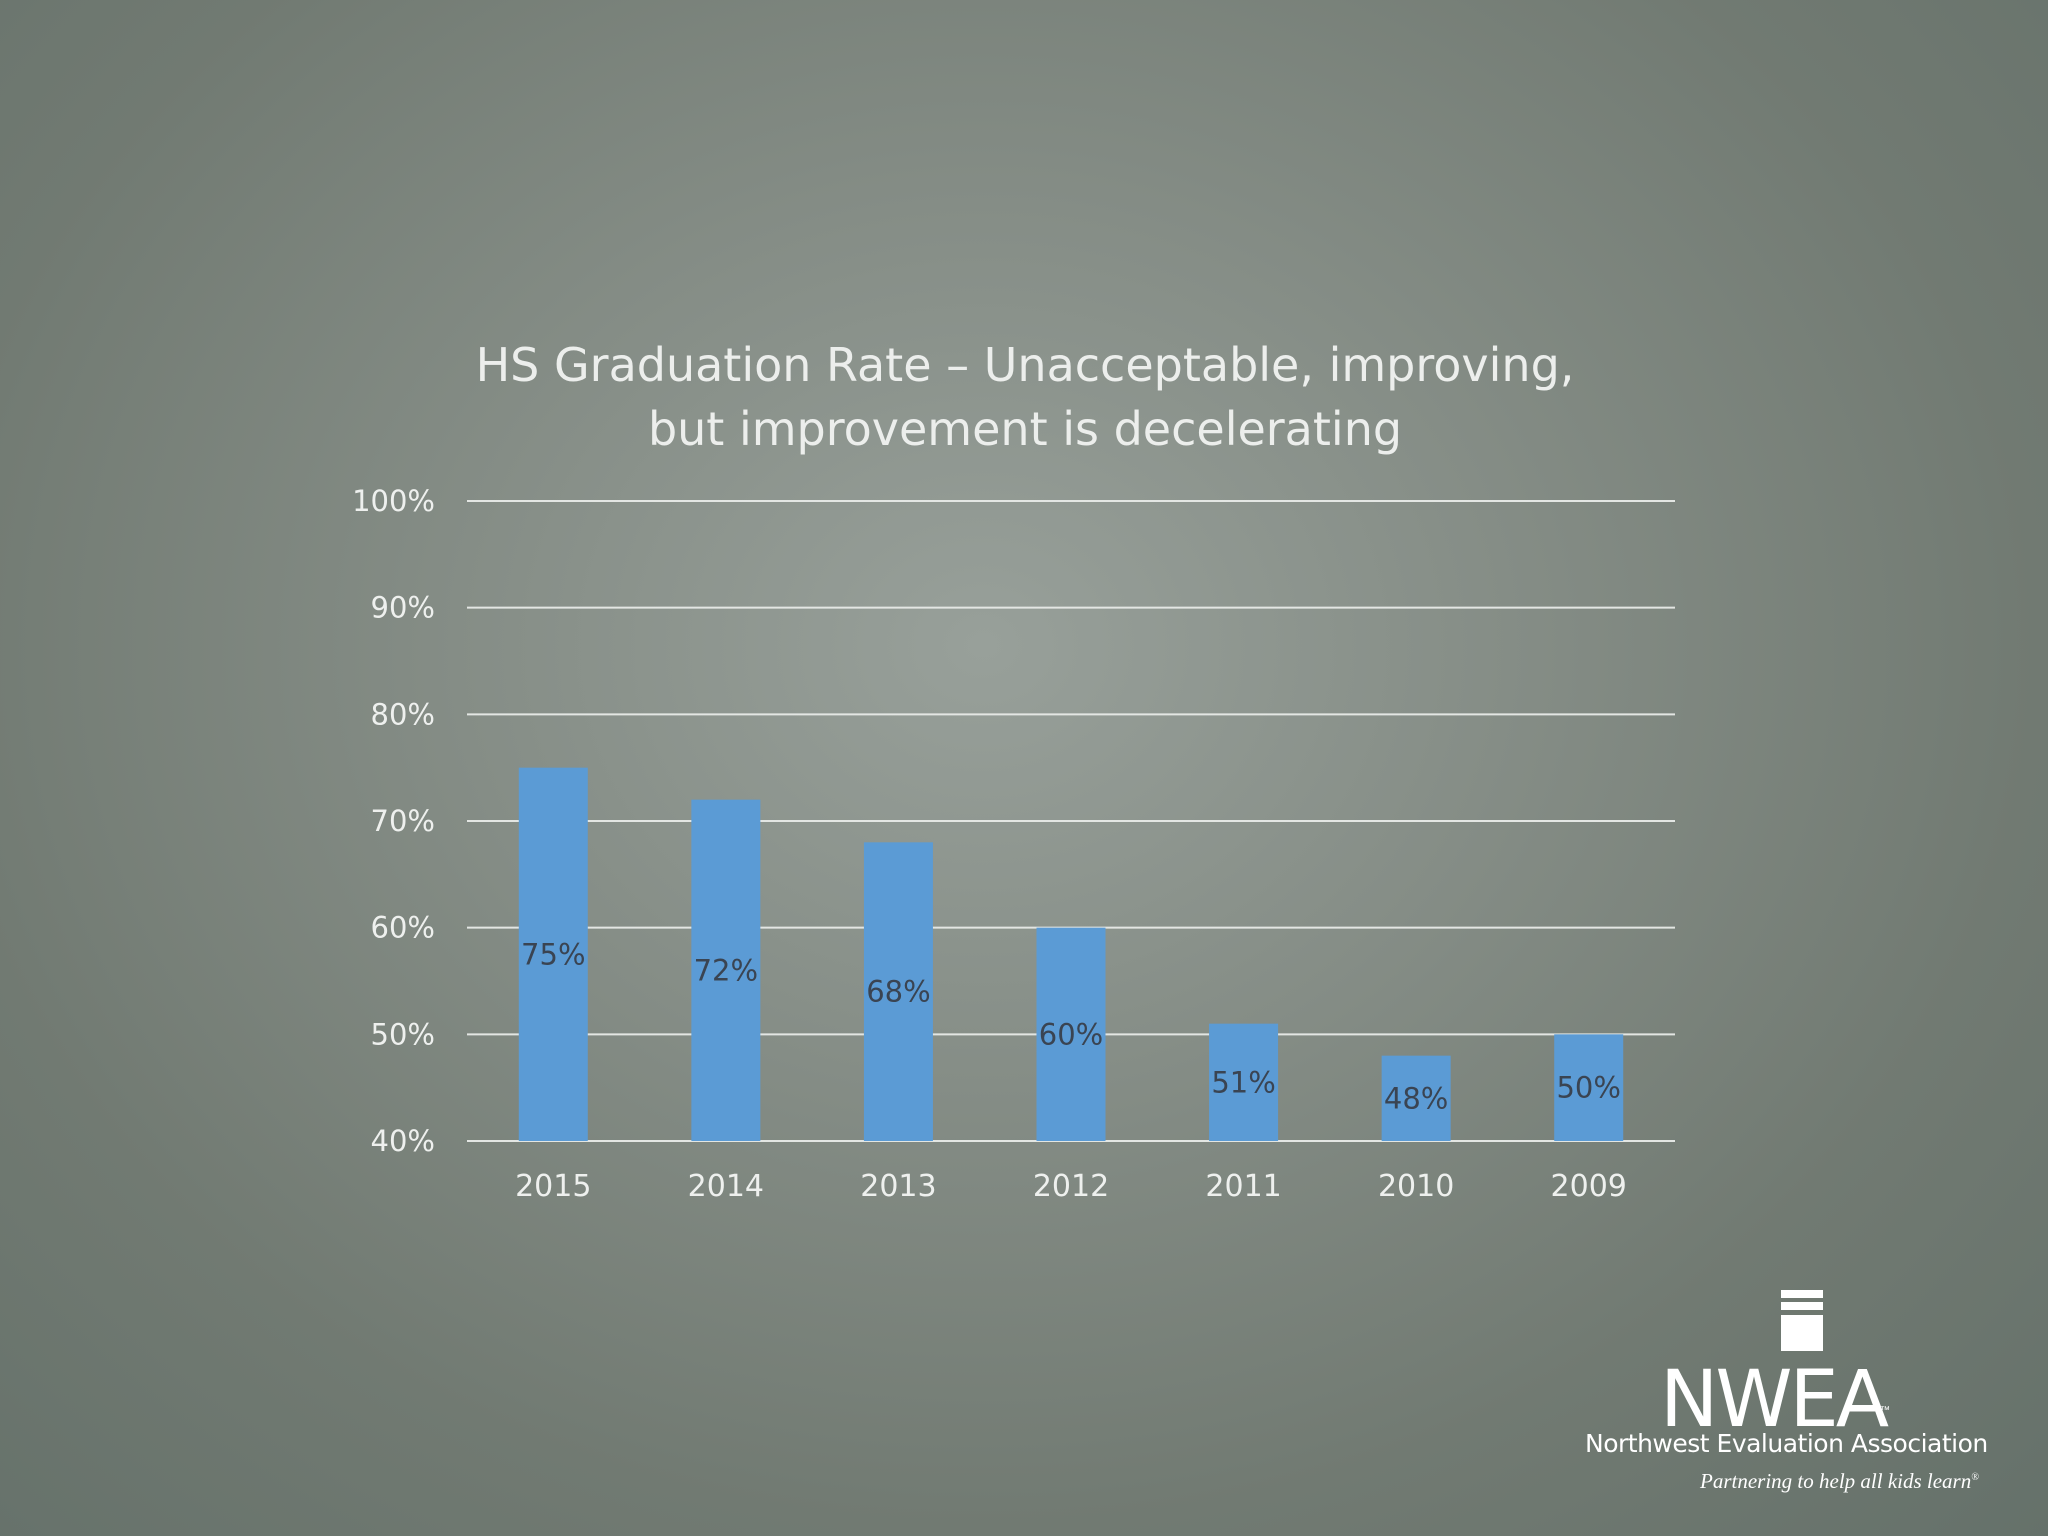  Describe the element at coordinates (393, 501) in the screenshot. I see `y-tick-label: 100%` at that location.